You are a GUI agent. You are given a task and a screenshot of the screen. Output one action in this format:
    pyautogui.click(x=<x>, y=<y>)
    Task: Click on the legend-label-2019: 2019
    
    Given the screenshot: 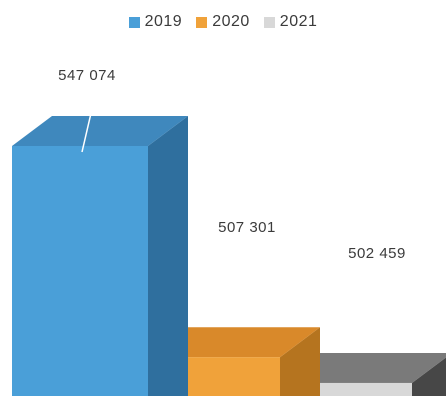 What is the action you would take?
    pyautogui.click(x=163, y=21)
    